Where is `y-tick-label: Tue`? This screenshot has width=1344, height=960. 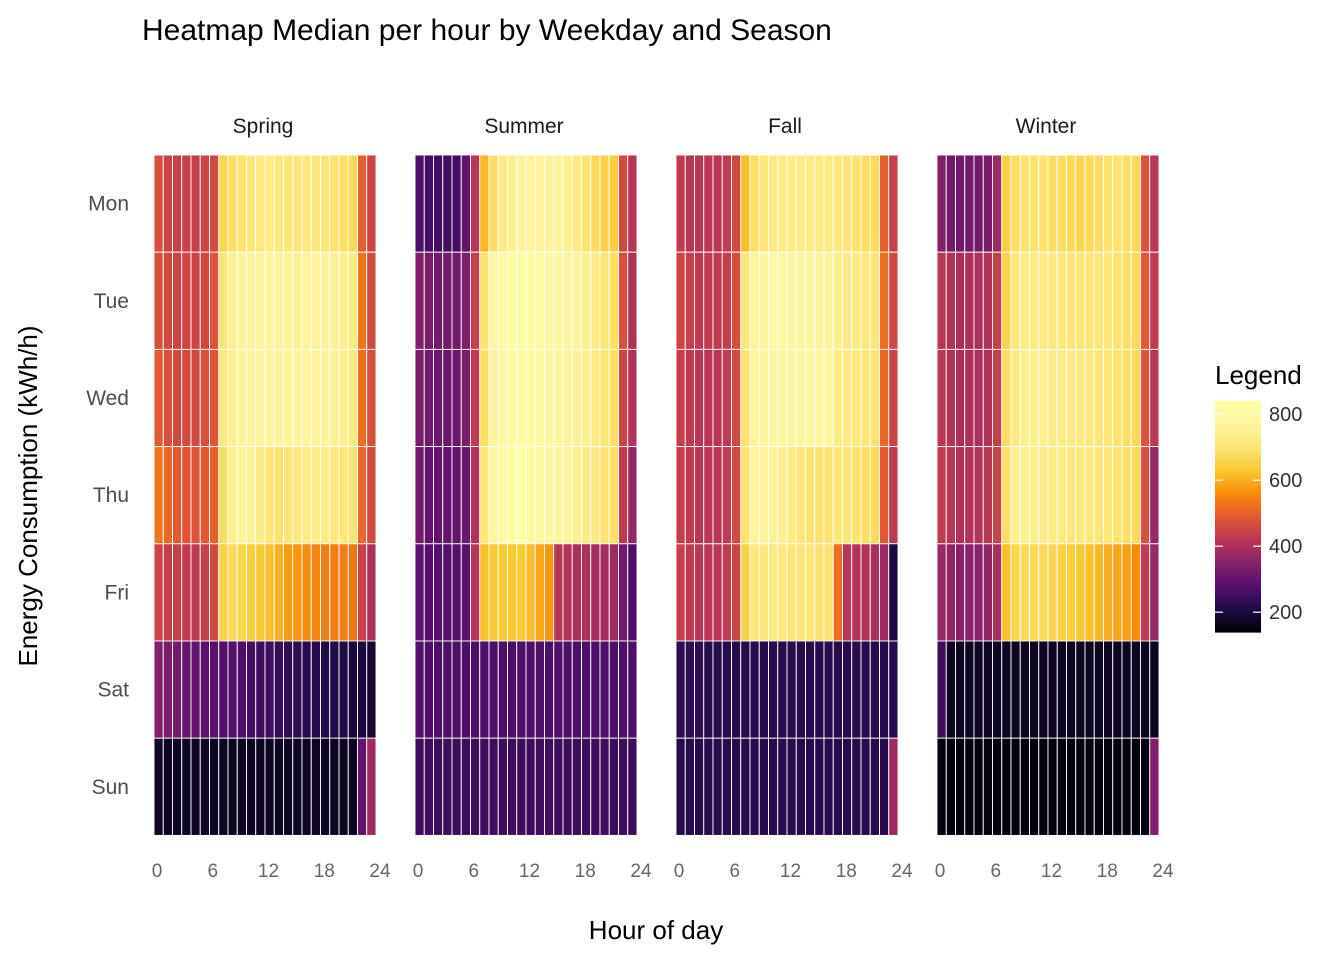
y-tick-label: Tue is located at coordinates (111, 301).